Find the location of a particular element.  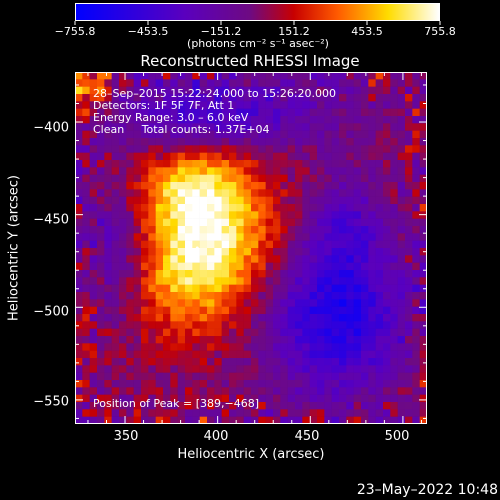

colorbar-label: 151.2 is located at coordinates (294, 31).